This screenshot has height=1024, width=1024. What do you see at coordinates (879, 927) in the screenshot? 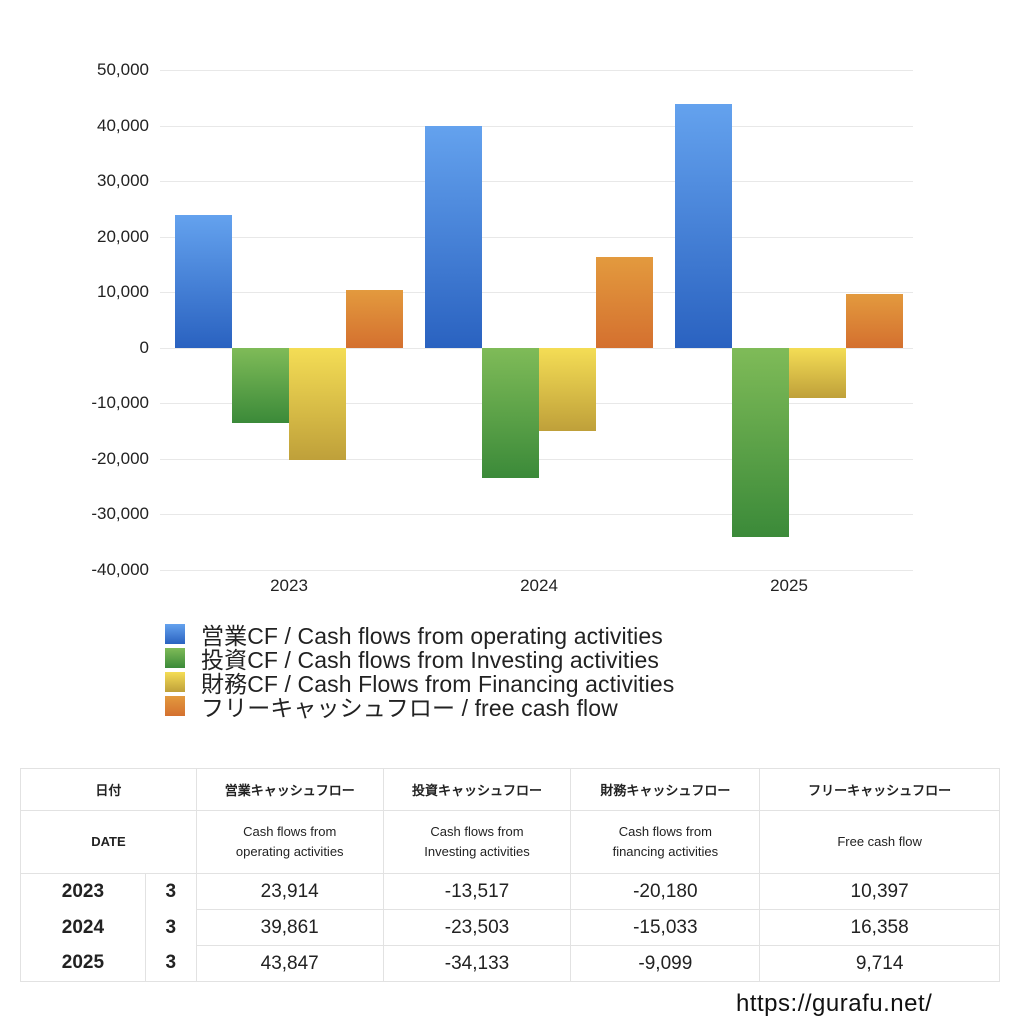
I see `free-cell: 16,358` at bounding box center [879, 927].